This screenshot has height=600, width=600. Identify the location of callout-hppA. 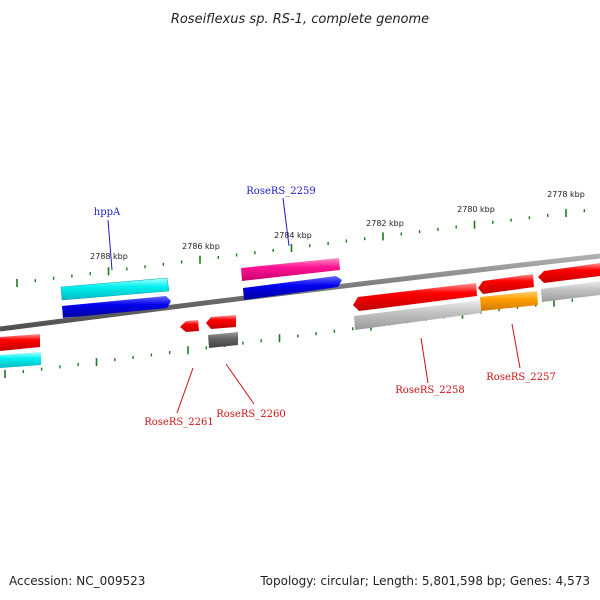
(110, 245).